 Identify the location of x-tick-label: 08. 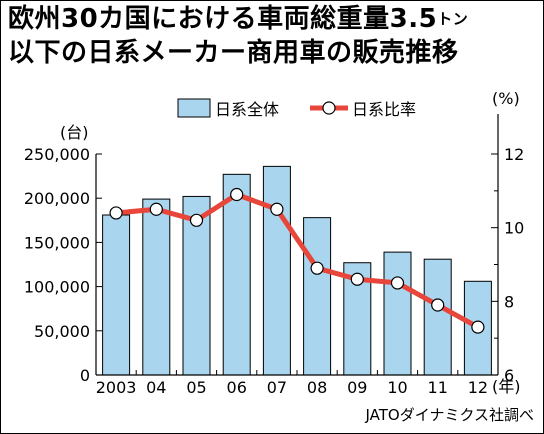
(317, 387).